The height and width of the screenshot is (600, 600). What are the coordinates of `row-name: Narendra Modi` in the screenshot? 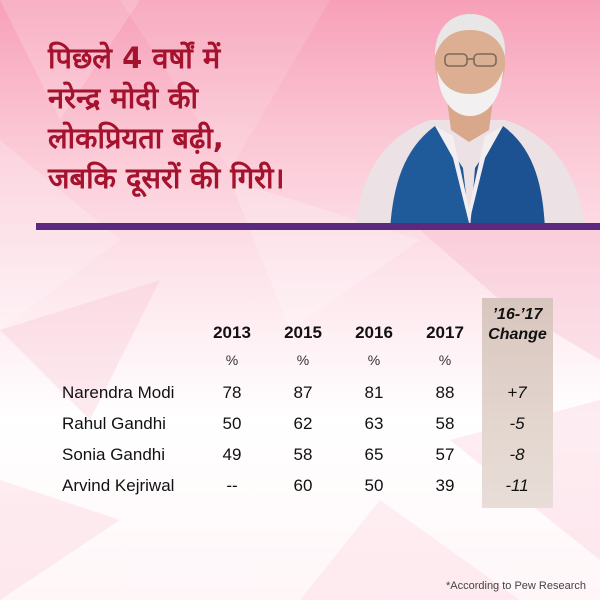 It's located at (118, 392).